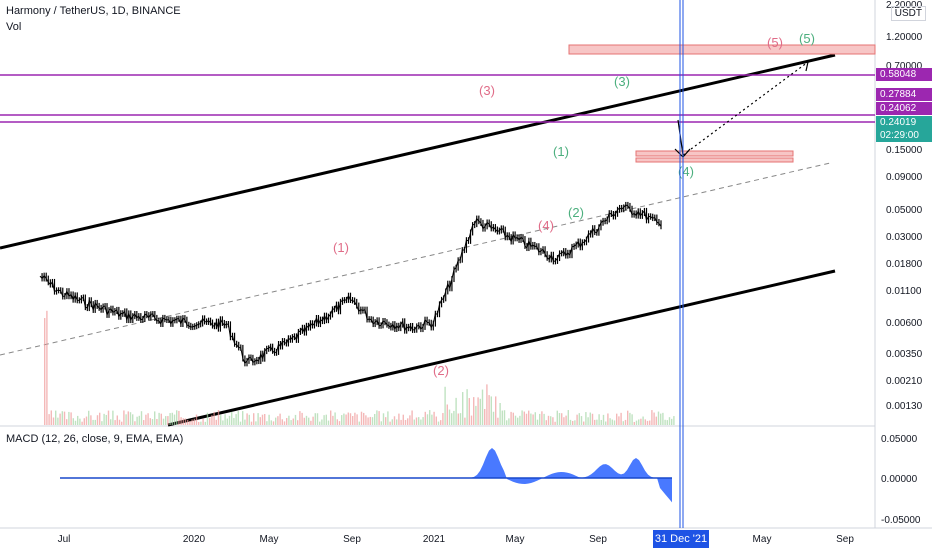 The height and width of the screenshot is (550, 932). Describe the element at coordinates (762, 539) in the screenshot. I see `time-tick-label: May` at that location.